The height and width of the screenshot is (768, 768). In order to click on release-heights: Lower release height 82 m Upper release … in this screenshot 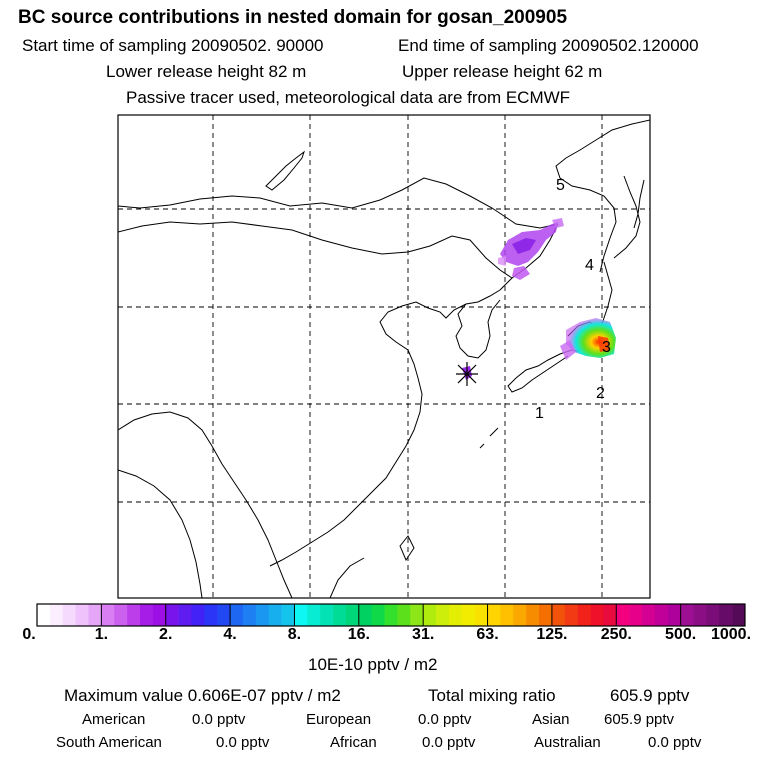, I will do `click(354, 72)`.